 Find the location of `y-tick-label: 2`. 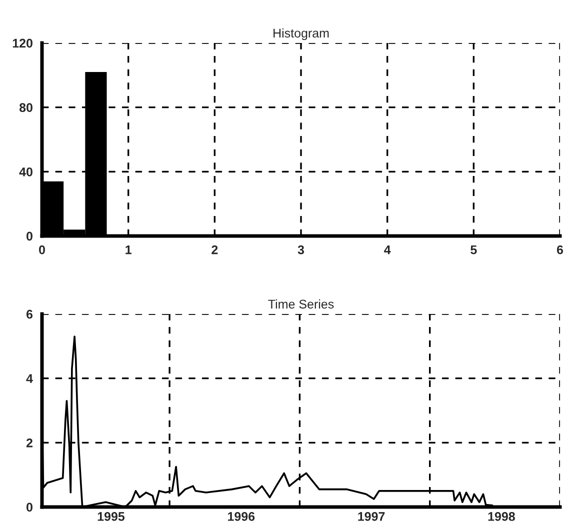

y-tick-label: 2 is located at coordinates (29, 443).